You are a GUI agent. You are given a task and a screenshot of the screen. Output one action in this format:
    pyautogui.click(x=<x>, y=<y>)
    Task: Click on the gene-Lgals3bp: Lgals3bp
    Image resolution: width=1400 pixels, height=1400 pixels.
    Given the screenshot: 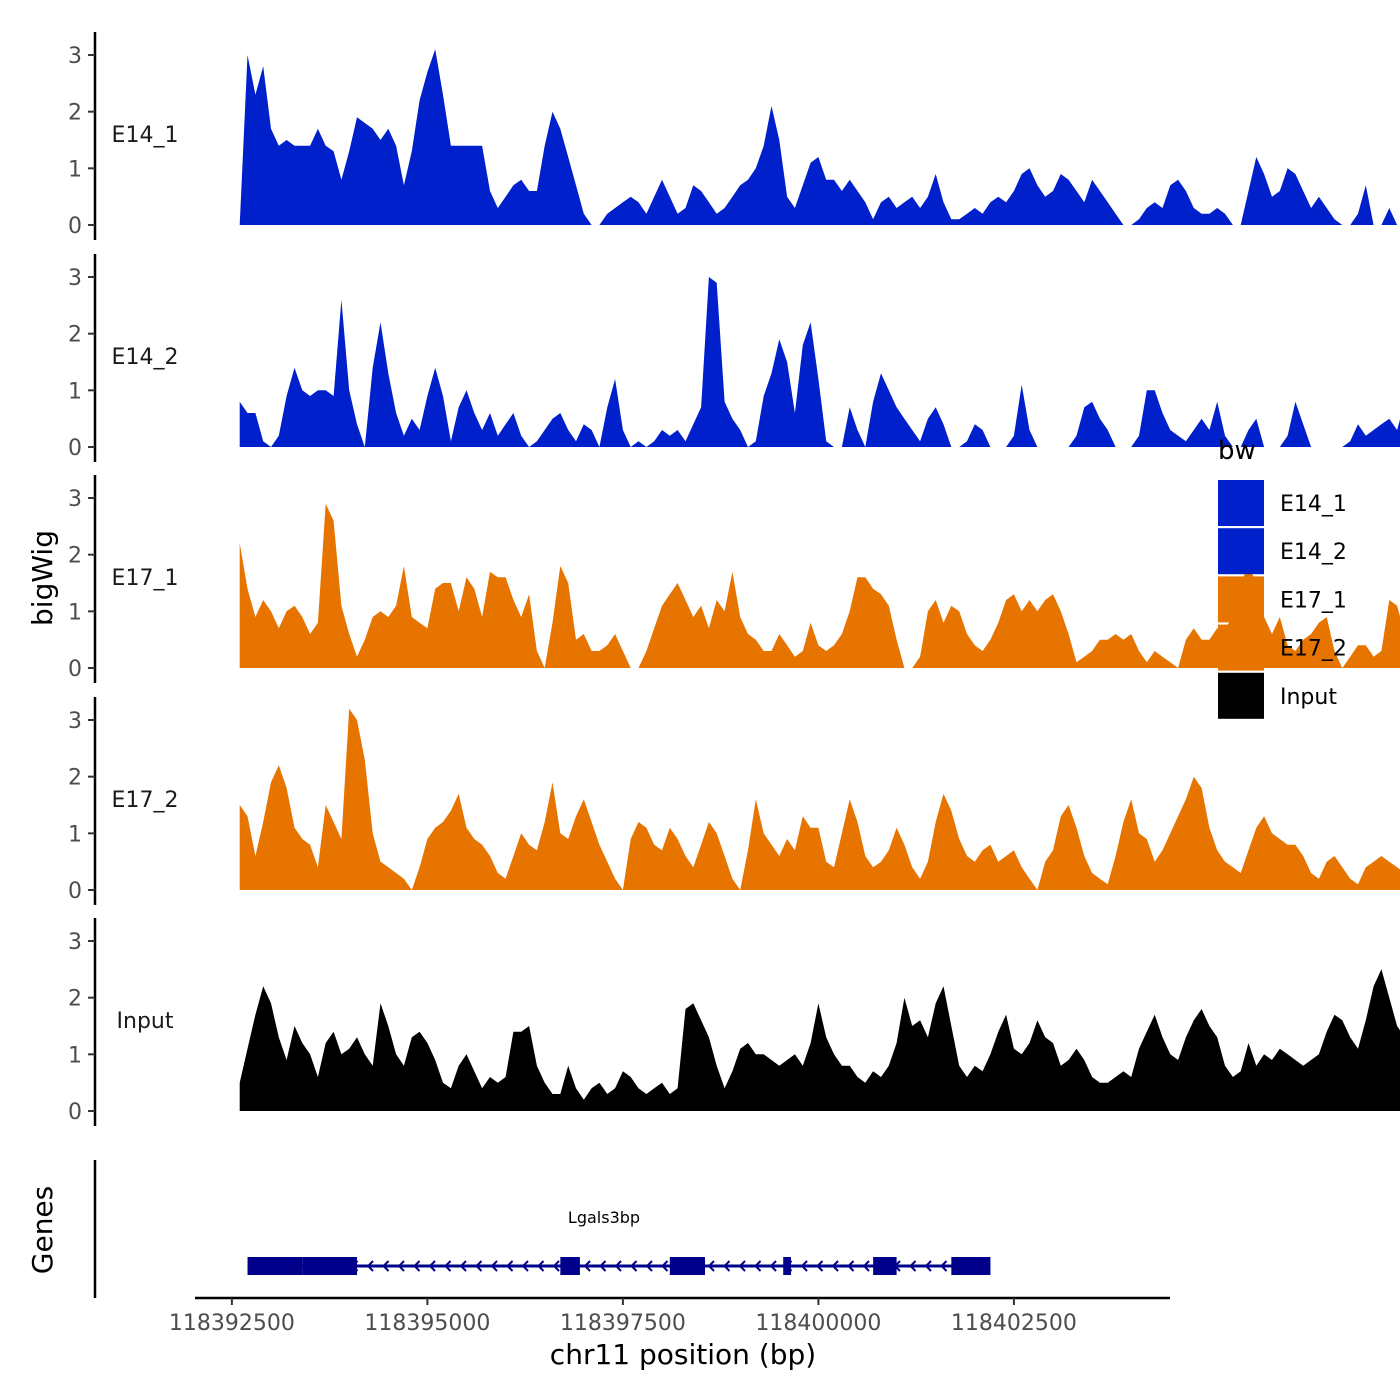 What is the action you would take?
    pyautogui.click(x=619, y=1241)
    